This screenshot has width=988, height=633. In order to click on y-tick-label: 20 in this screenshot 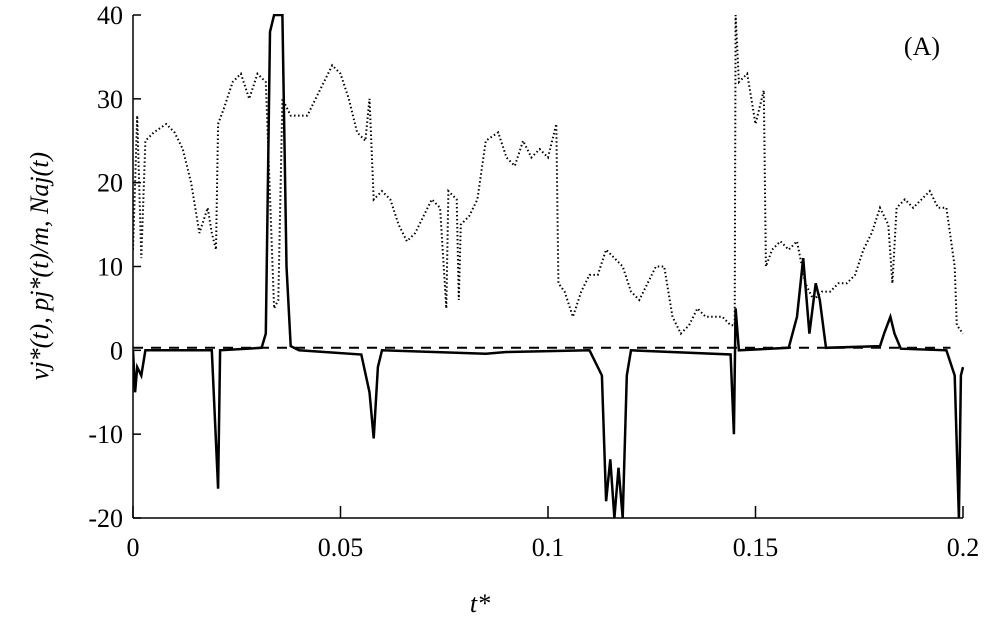, I will do `click(110, 183)`.